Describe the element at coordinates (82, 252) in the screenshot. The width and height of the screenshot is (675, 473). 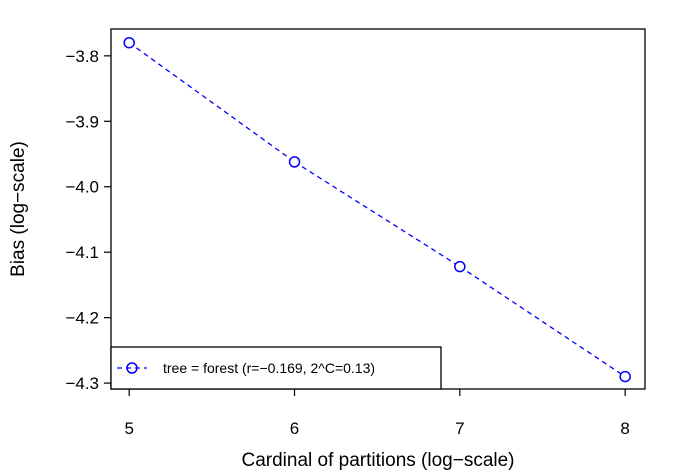
I see `y-tick-label: −4.1` at that location.